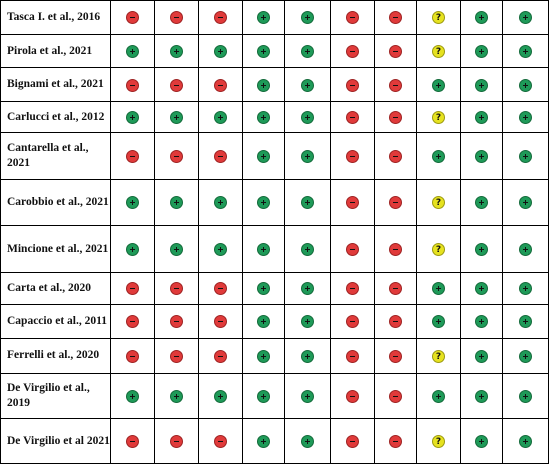 The width and height of the screenshot is (550, 466). Describe the element at coordinates (274, 156) in the screenshot. I see `table-row: Cantarella et al., 2021` at that location.